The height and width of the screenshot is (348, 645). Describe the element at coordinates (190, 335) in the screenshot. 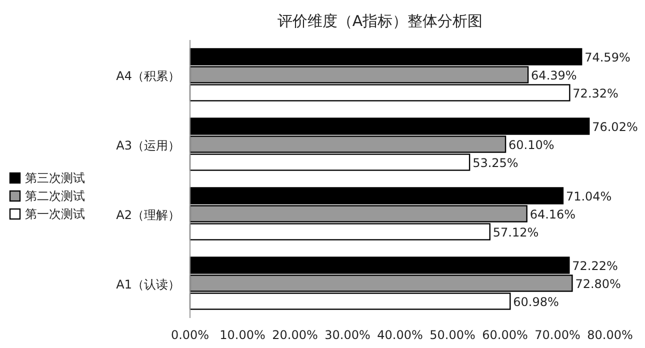

I see `x-tick-label: 0.00%` at that location.